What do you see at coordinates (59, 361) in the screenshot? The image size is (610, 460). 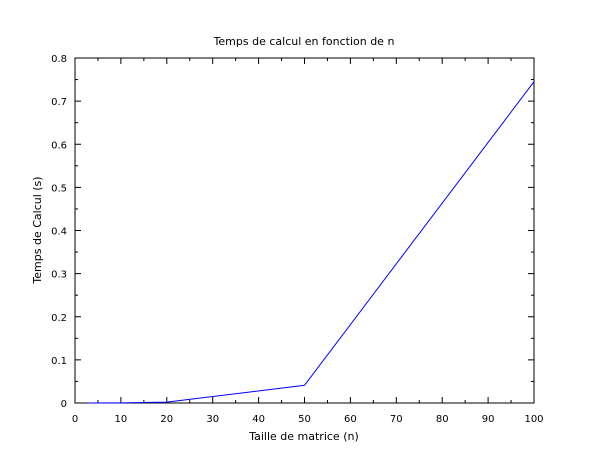 I see `y-tick-label: 0.1` at bounding box center [59, 361].